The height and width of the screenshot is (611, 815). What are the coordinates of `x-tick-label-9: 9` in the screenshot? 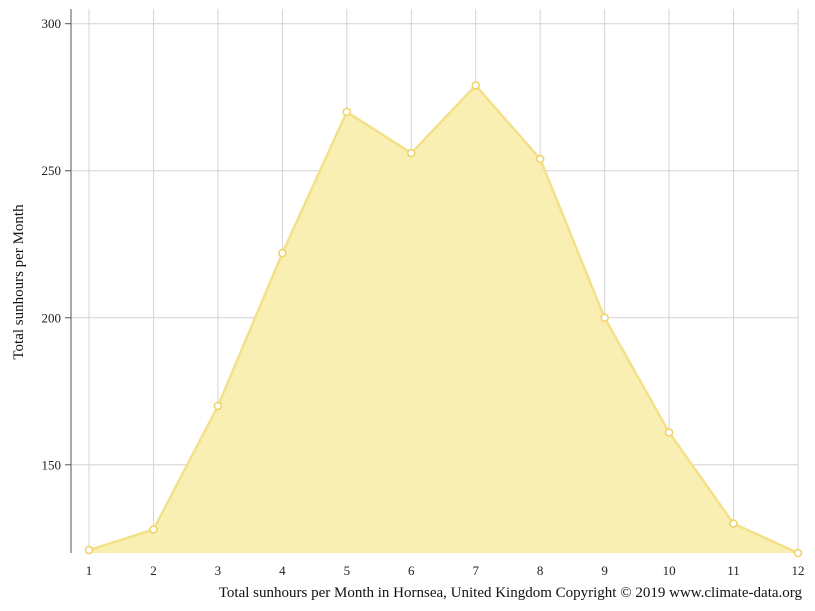 It's located at (604, 570).